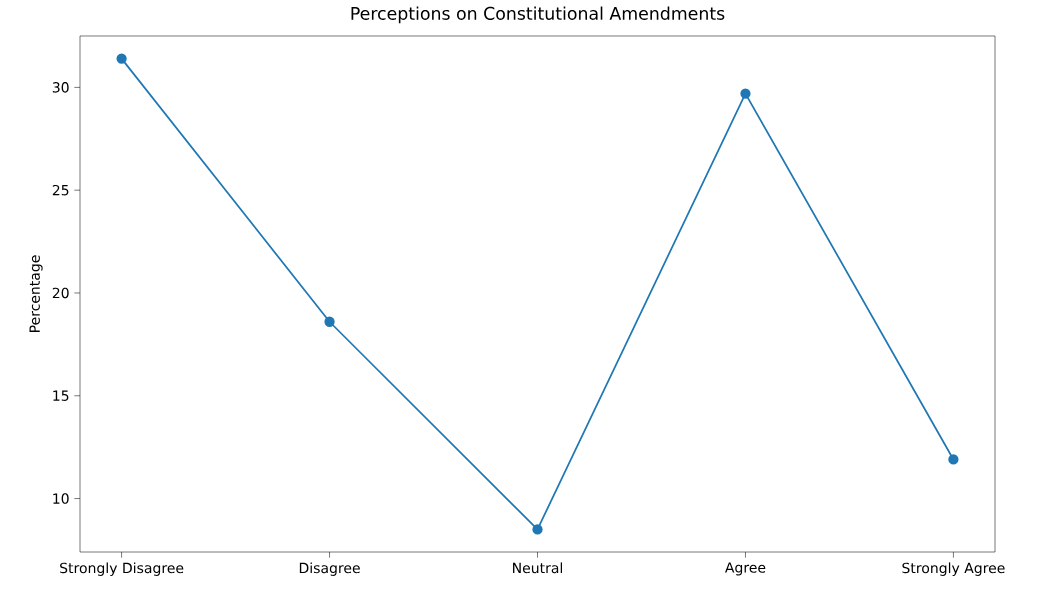 The image size is (1038, 590). I want to click on y-tick-label: 10, so click(61, 498).